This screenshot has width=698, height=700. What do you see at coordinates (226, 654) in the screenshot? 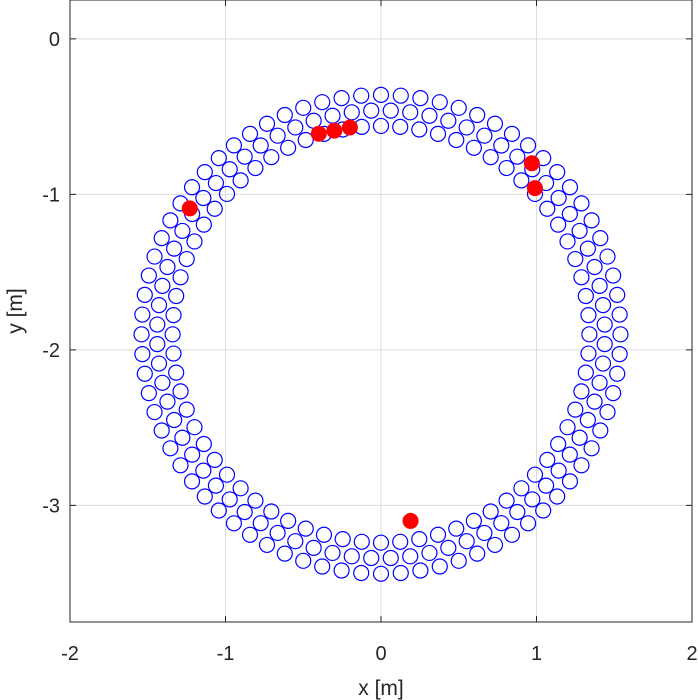
I see `x-tick-label: -1` at bounding box center [226, 654].